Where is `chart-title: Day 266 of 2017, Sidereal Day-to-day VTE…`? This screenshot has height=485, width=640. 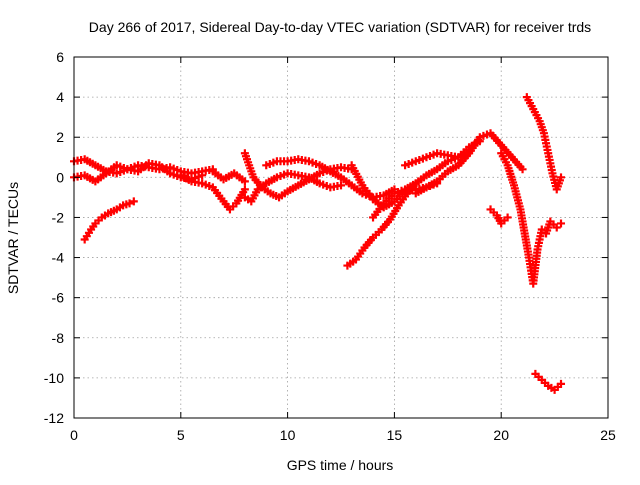
chart-title: Day 266 of 2017, Sidereal Day-to-day VTE… is located at coordinates (340, 27).